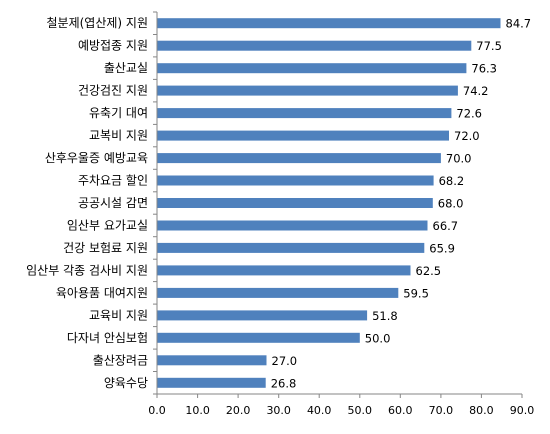 This screenshot has width=550, height=434. Describe the element at coordinates (113, 181) in the screenshot. I see `category-label: 주차요금 할인` at that location.